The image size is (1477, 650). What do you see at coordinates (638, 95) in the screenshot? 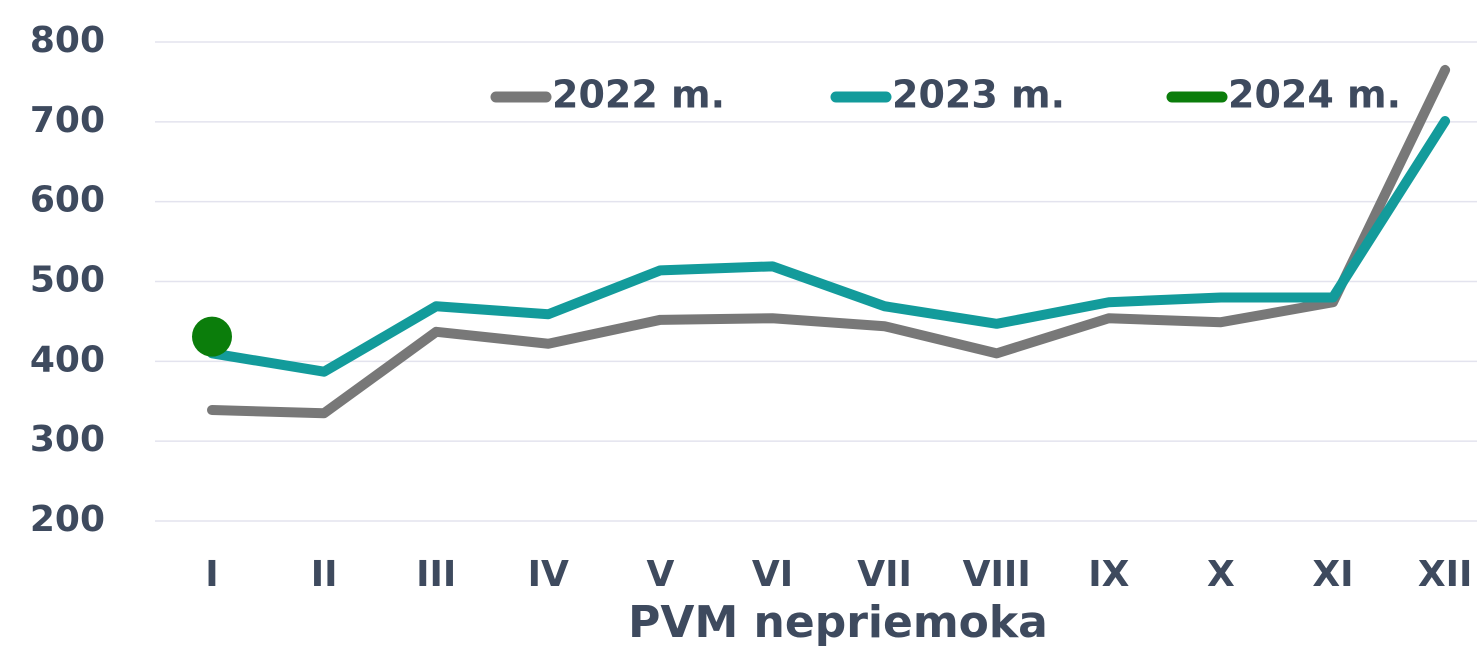
I see `legend-label: 2022 m.` at bounding box center [638, 95].